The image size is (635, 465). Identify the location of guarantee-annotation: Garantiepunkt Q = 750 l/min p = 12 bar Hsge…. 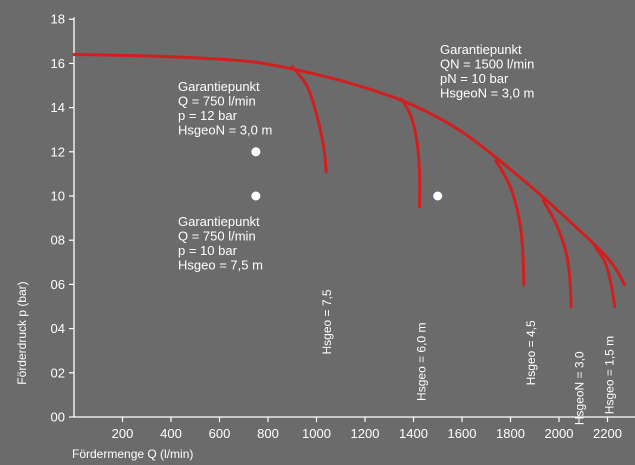
(225, 108).